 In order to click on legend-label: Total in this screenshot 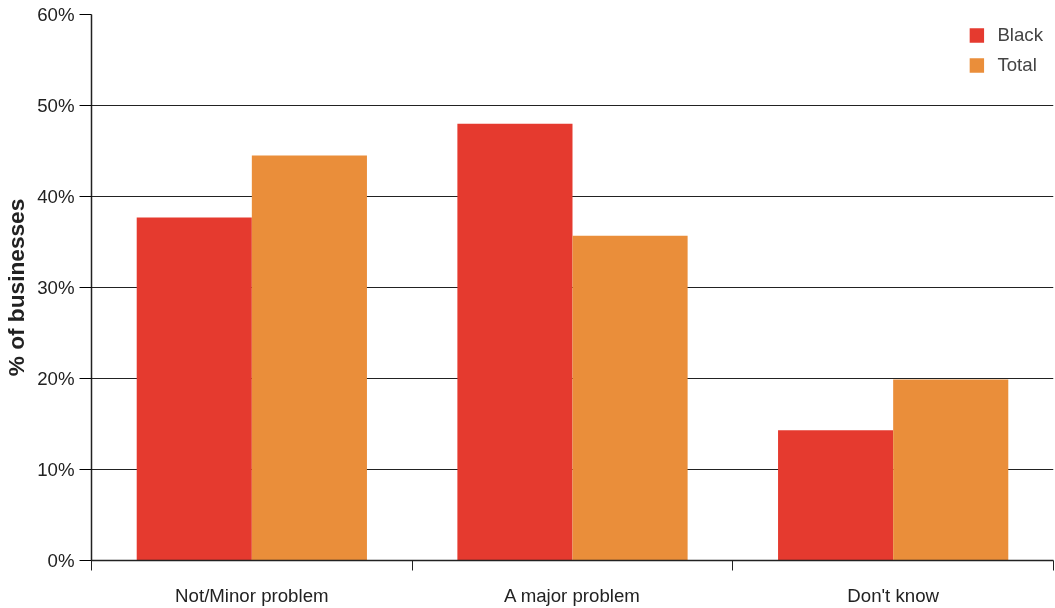, I will do `click(1017, 65)`.